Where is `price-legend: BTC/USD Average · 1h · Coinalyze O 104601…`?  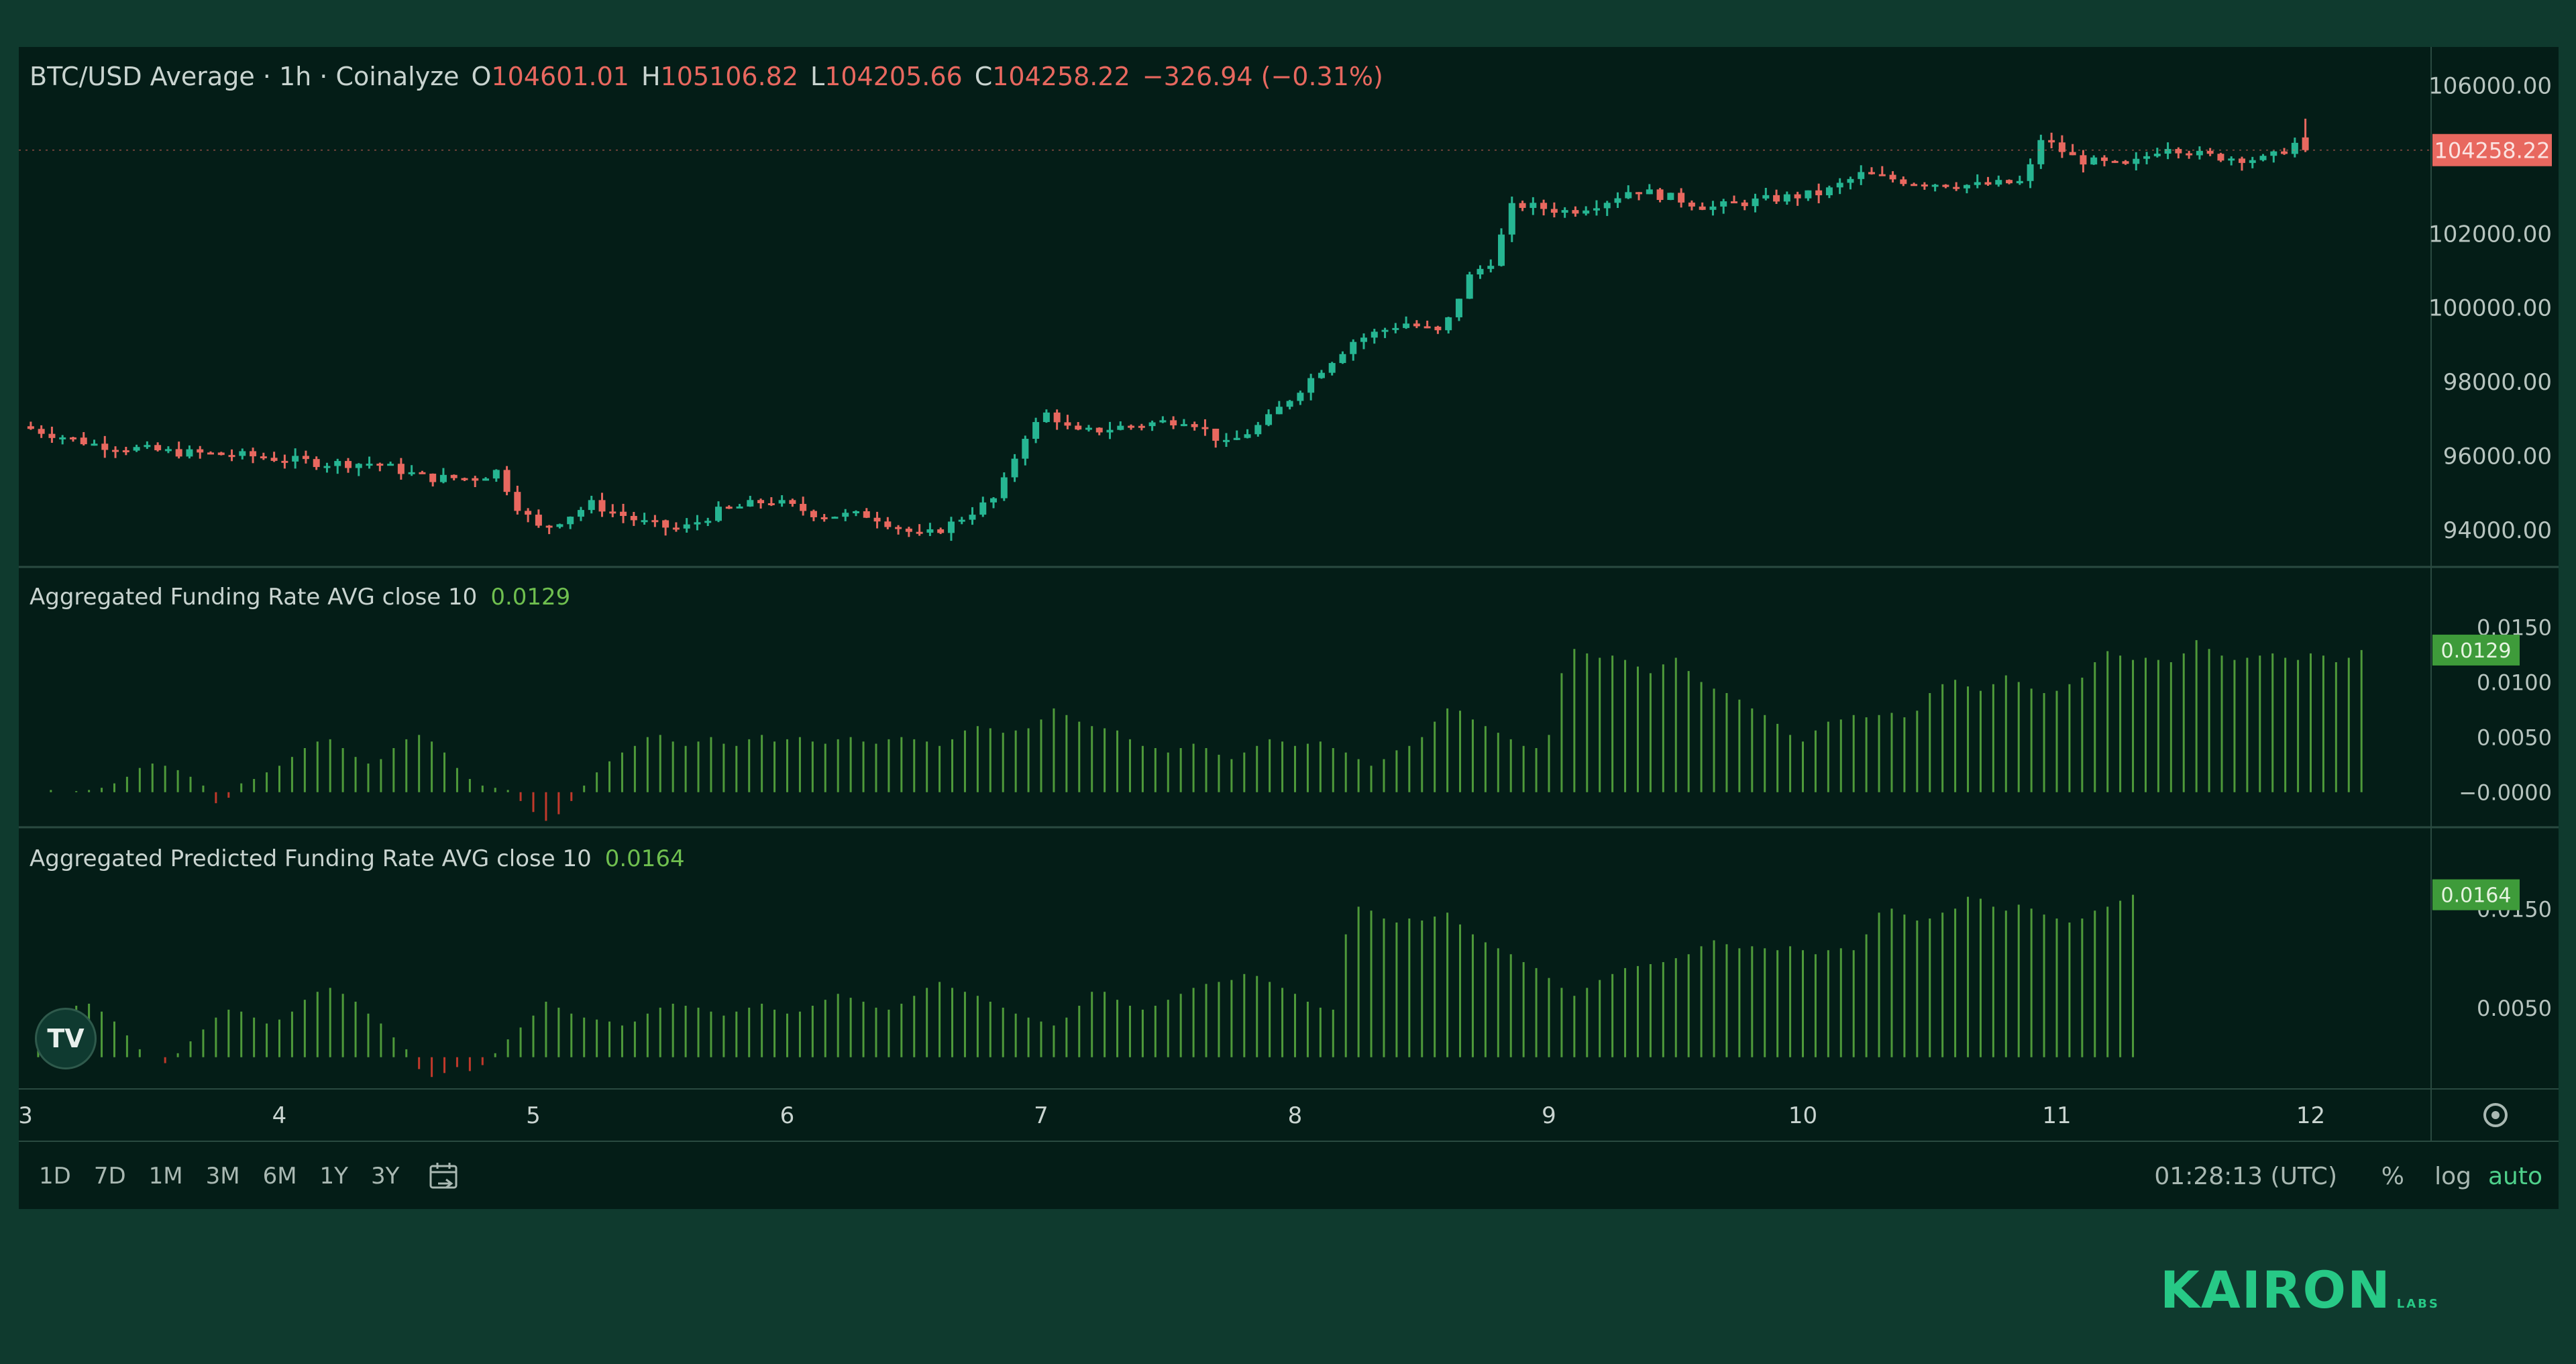
price-legend: BTC/USD Average · 1h · Coinalyze O 104601… is located at coordinates (706, 76).